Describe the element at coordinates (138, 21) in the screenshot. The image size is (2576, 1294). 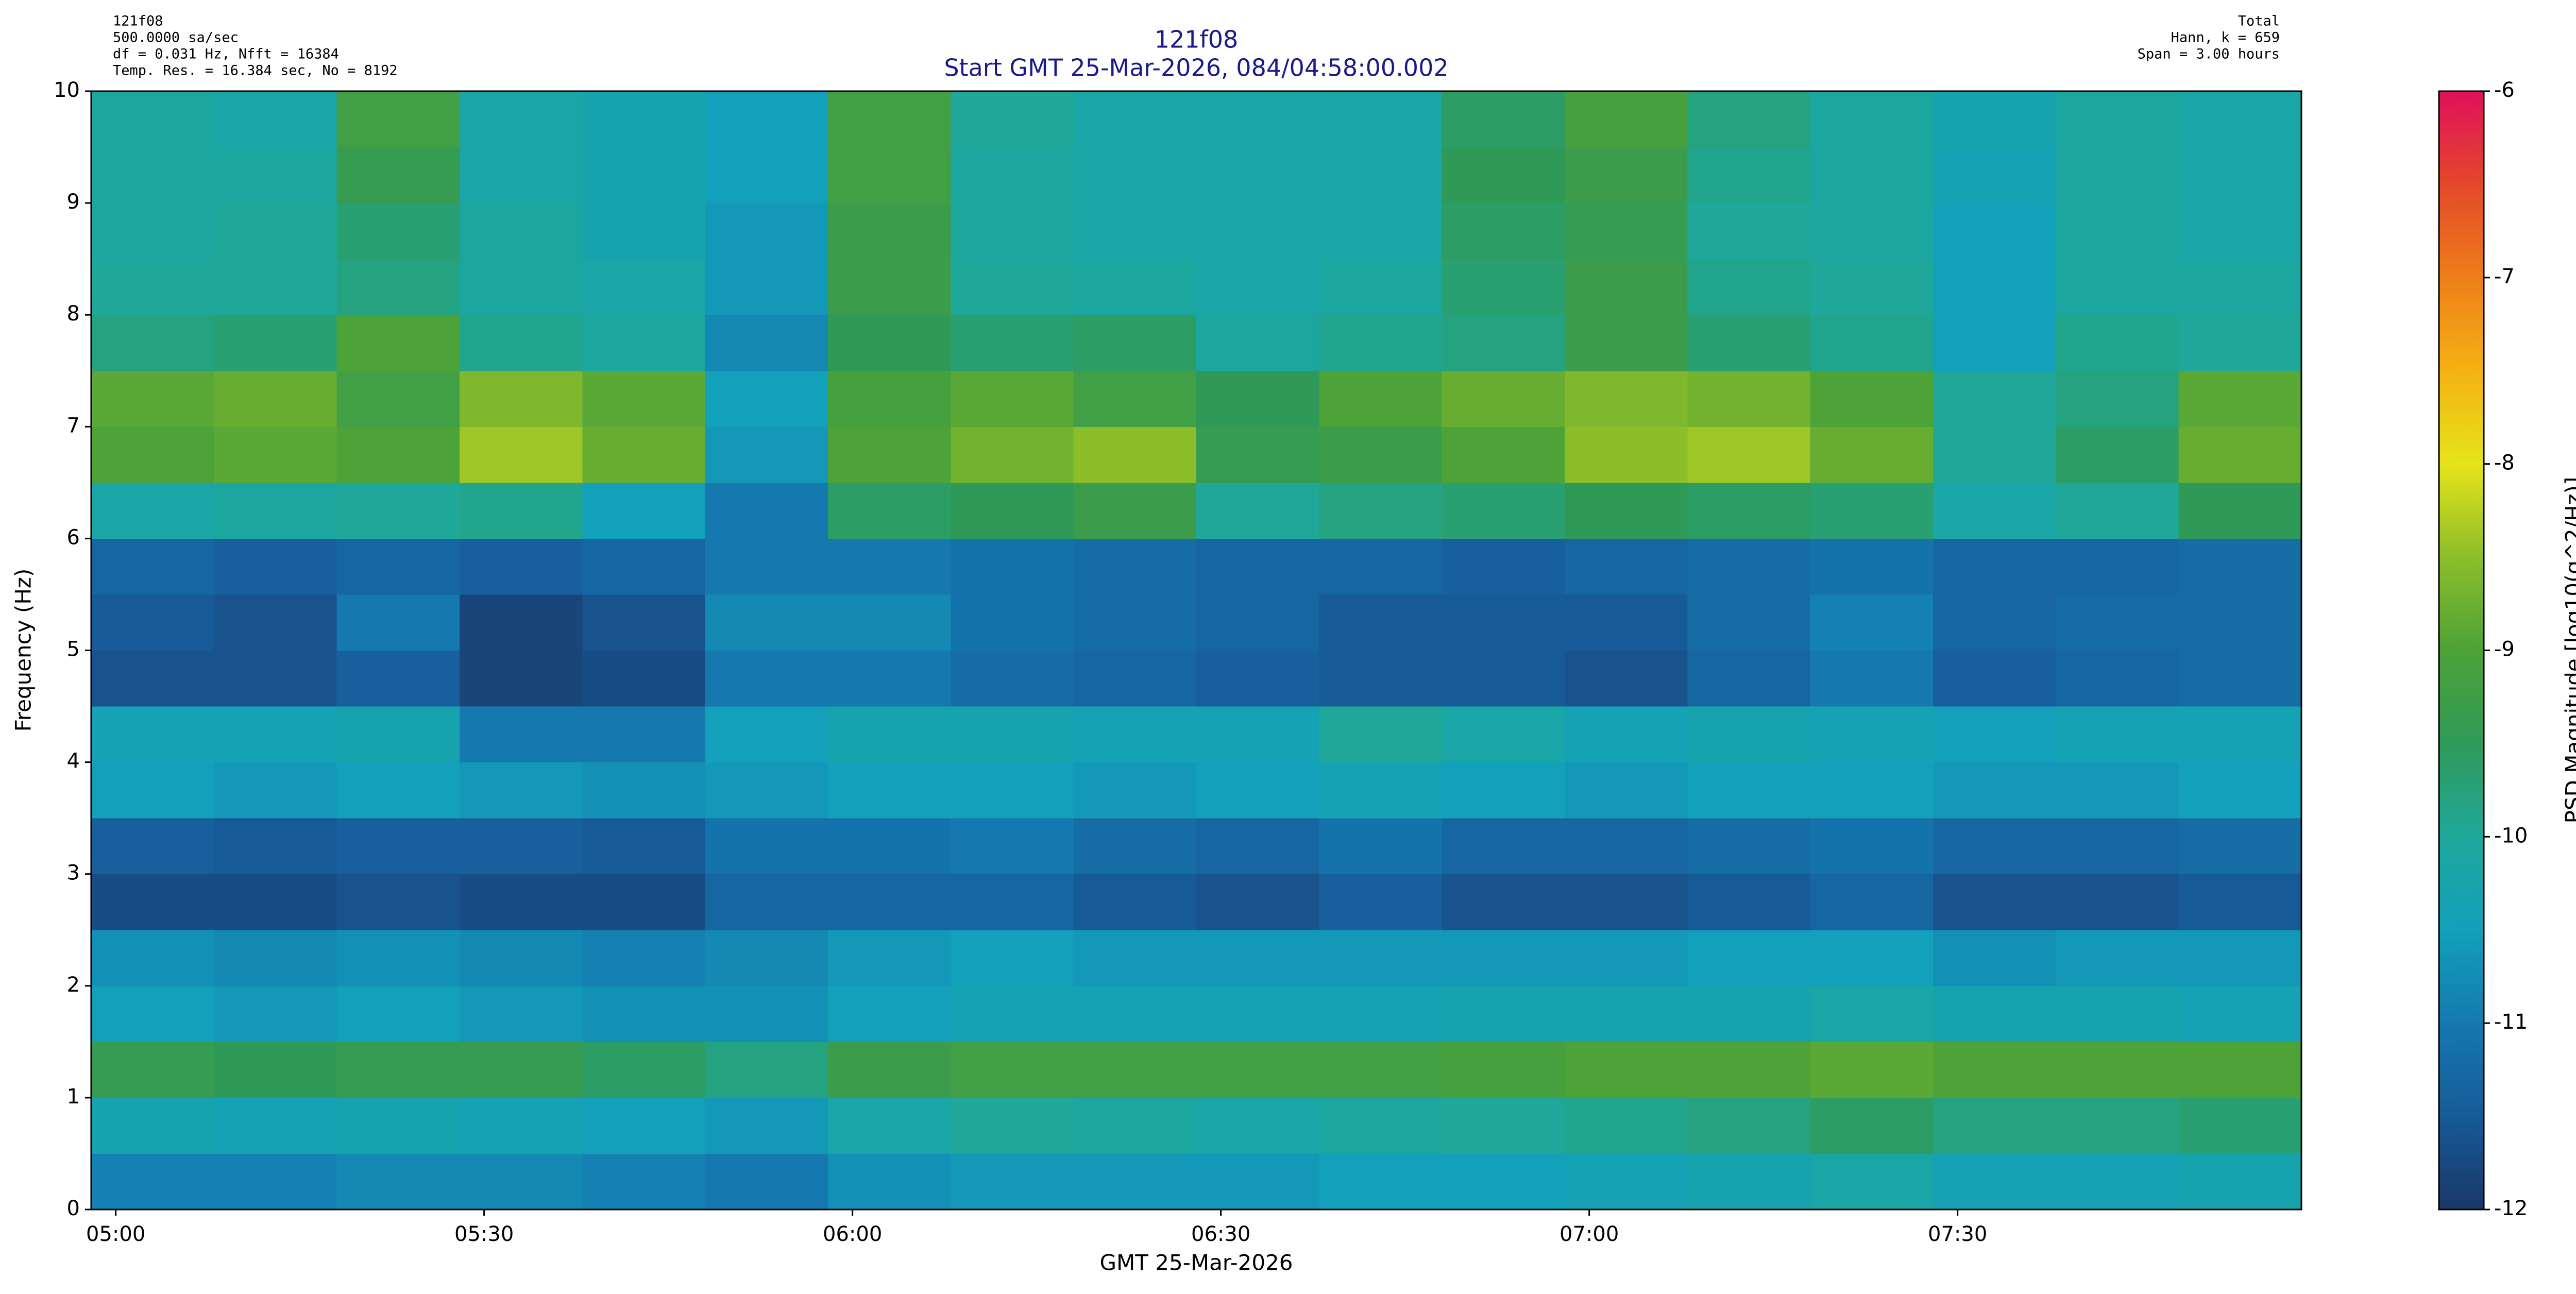
I see `info-left: 121f08` at that location.